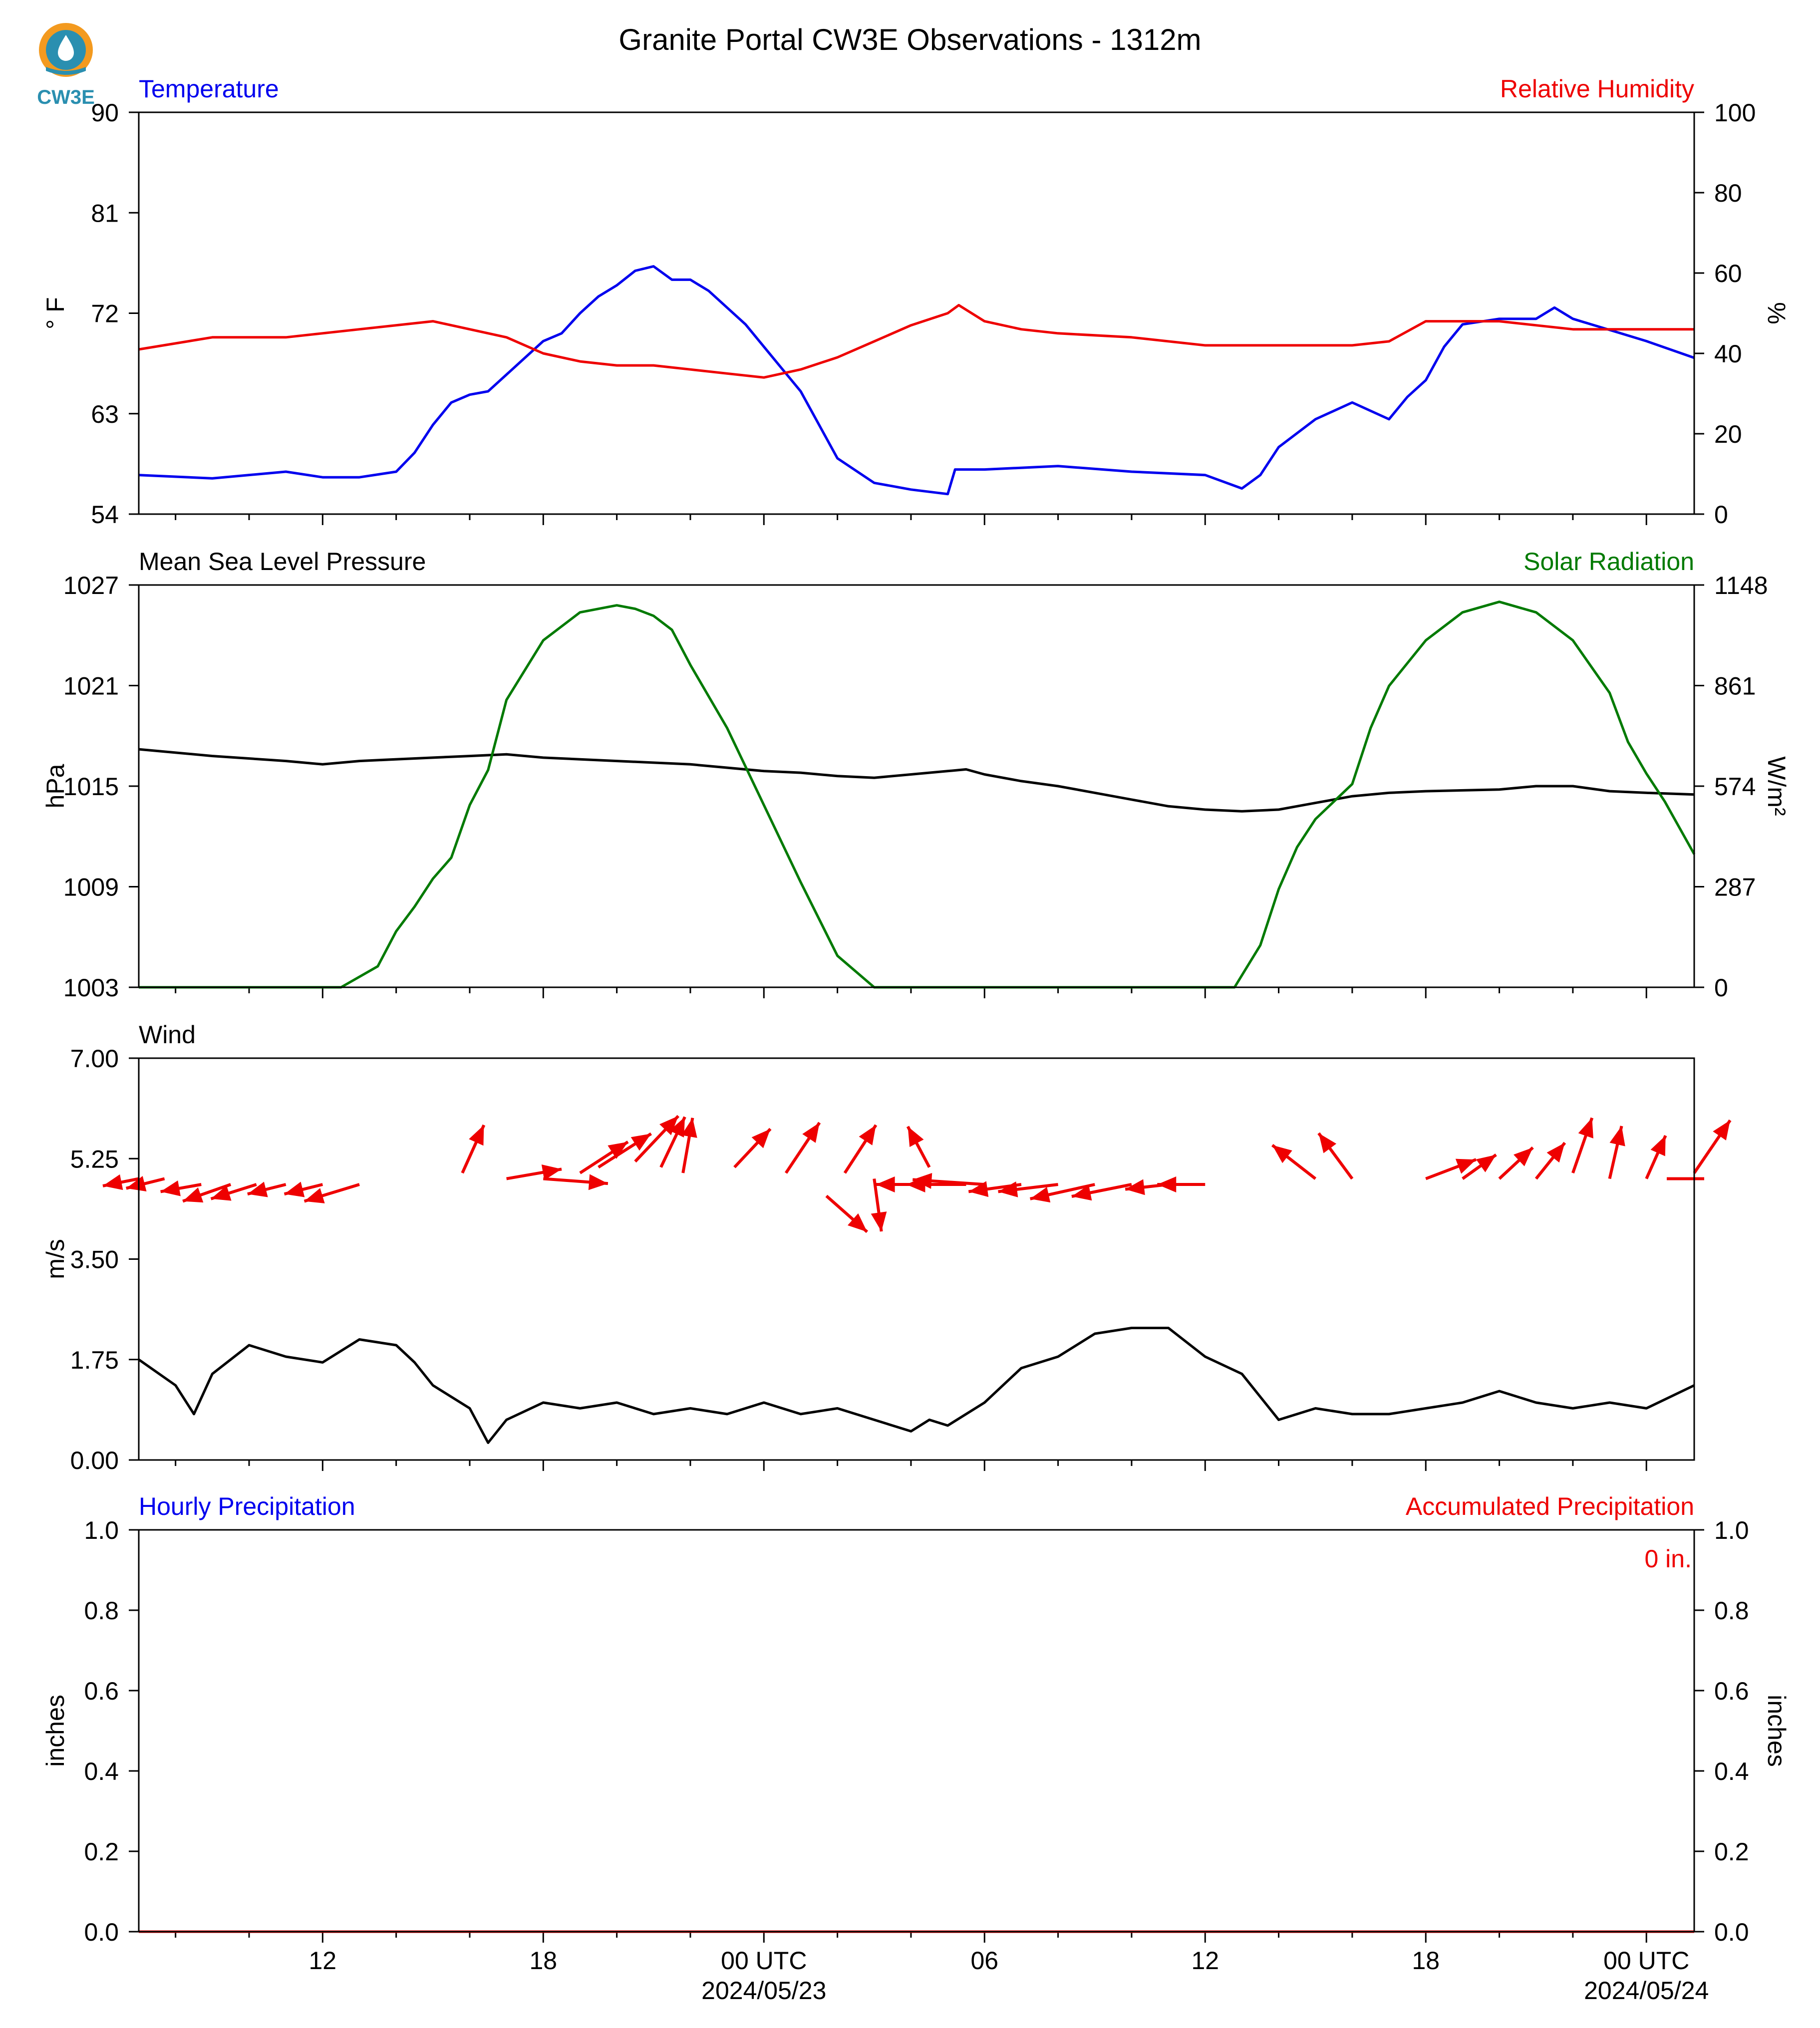 The height and width of the screenshot is (2028, 1820). What do you see at coordinates (209, 89) in the screenshot?
I see `panel-title-left: Temperature` at bounding box center [209, 89].